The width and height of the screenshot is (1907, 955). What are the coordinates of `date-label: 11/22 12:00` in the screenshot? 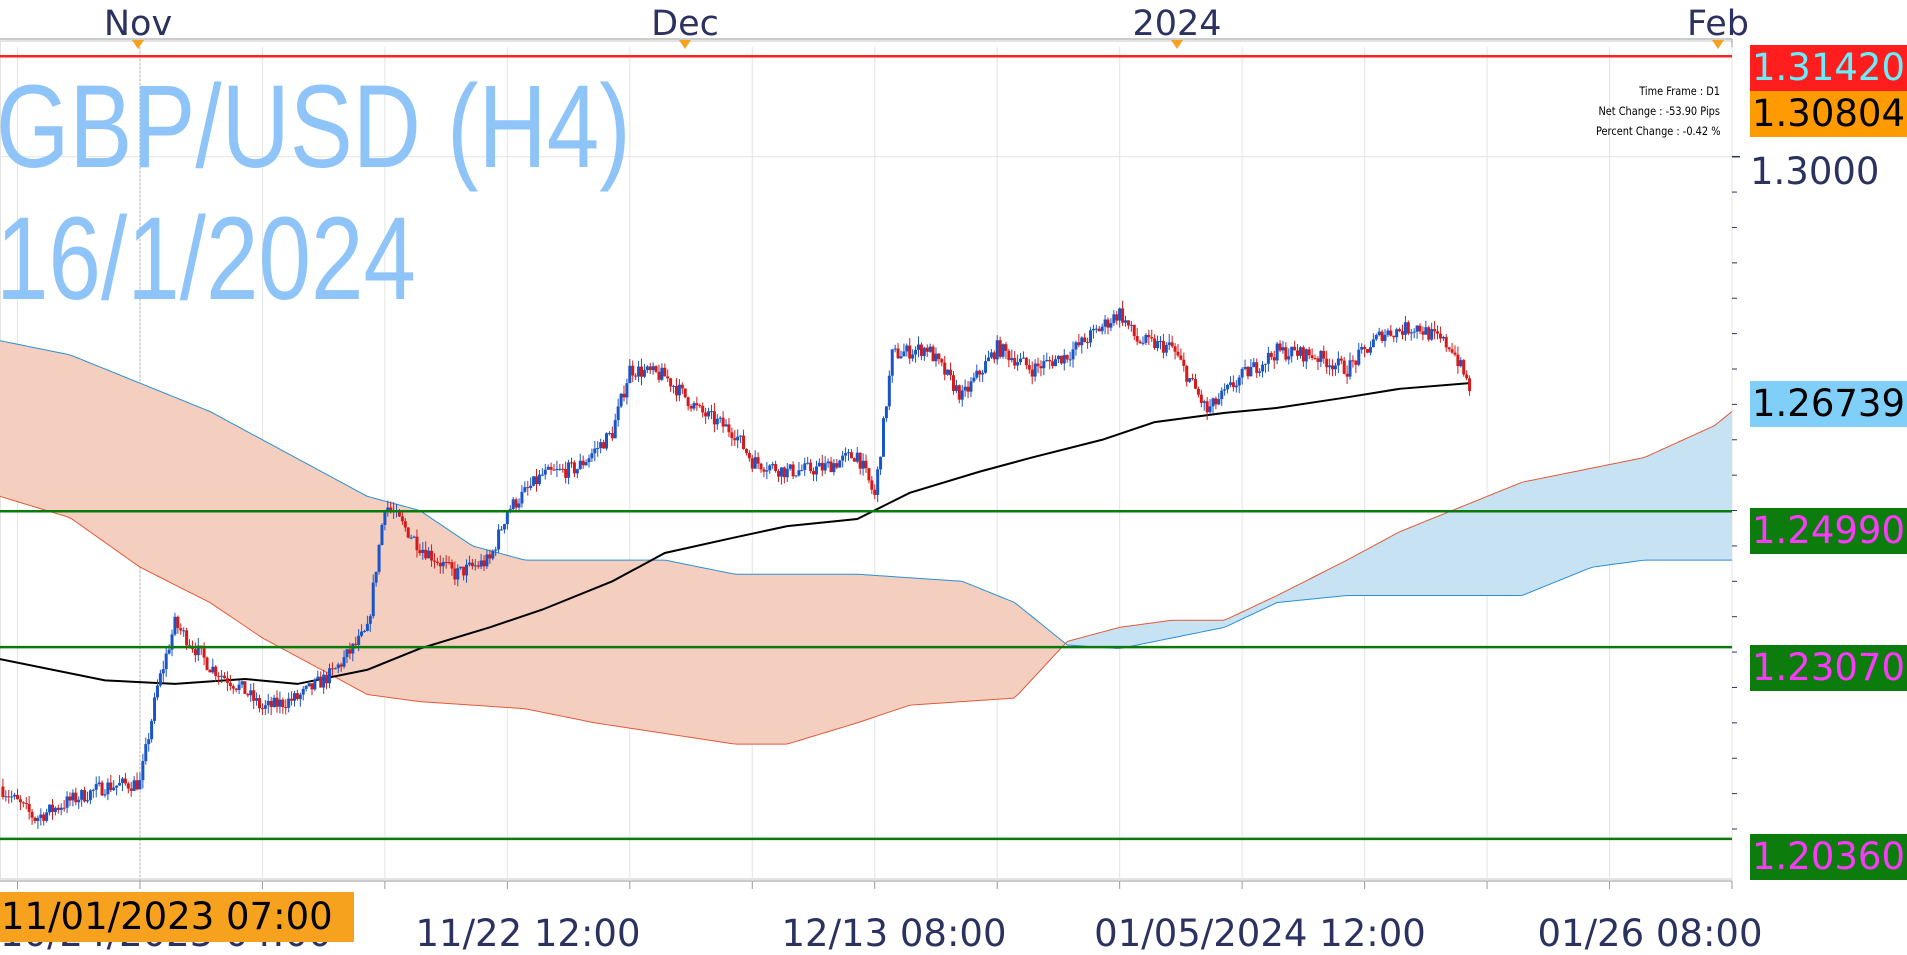 It's located at (528, 933).